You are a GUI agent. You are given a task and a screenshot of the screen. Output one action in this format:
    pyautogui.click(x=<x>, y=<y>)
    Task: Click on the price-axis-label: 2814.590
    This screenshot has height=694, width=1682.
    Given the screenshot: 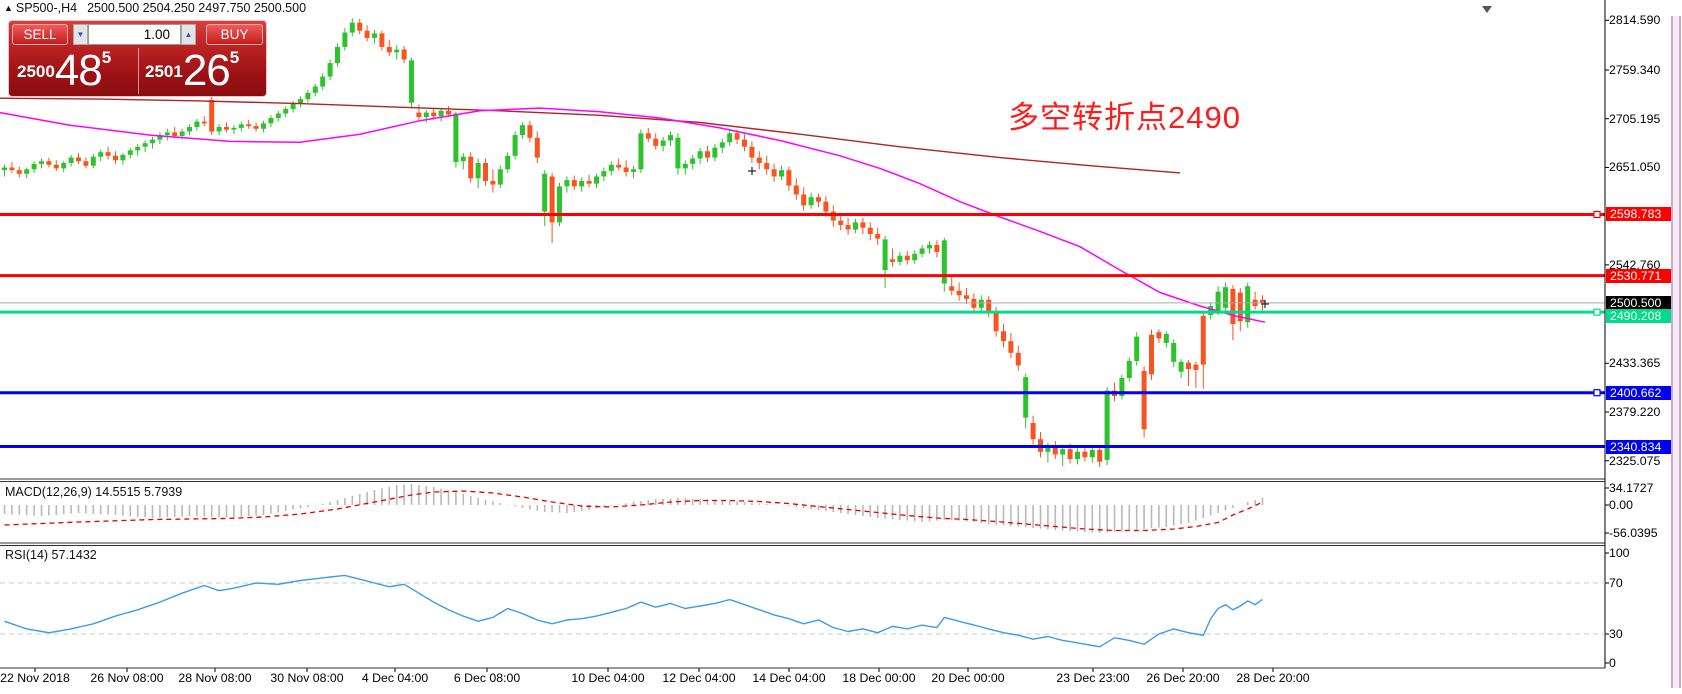 What is the action you would take?
    pyautogui.click(x=1635, y=20)
    